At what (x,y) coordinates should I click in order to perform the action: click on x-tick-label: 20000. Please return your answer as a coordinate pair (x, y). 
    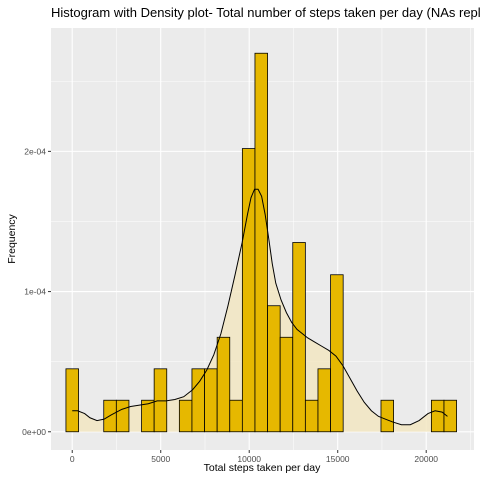
    Looking at the image, I should click on (426, 459).